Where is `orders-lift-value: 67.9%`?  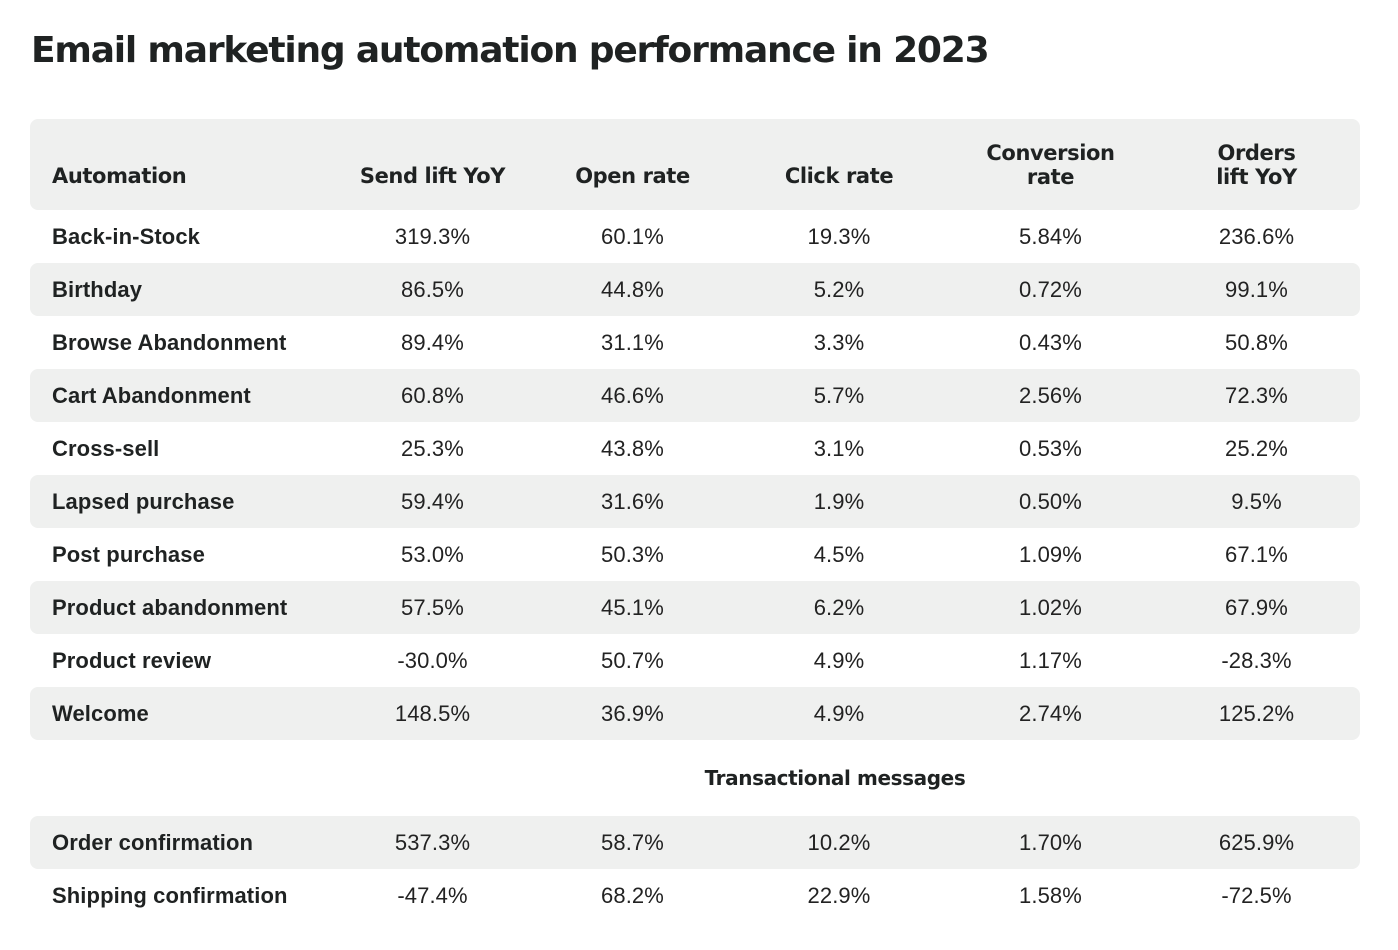 orders-lift-value: 67.9% is located at coordinates (1256, 607).